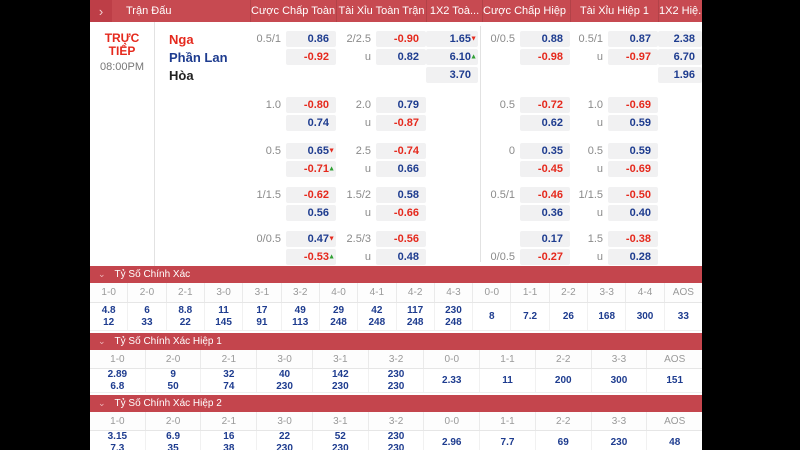  I want to click on score-odds-cell: 2.96, so click(452, 440).